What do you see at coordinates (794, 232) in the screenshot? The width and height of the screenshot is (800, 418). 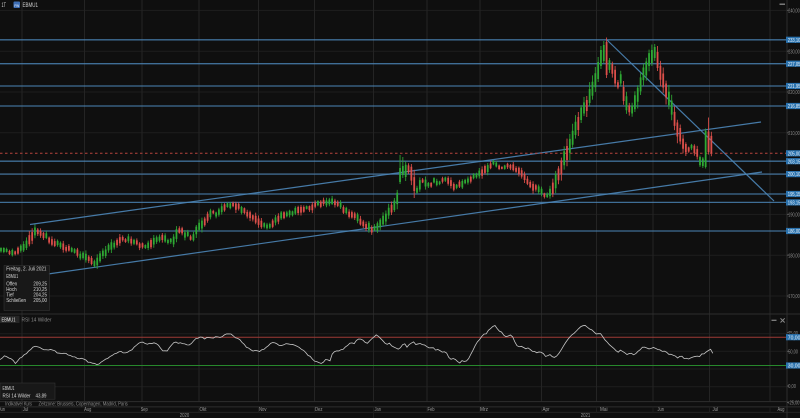 I see `svg-text: 186,00` at bounding box center [794, 232].